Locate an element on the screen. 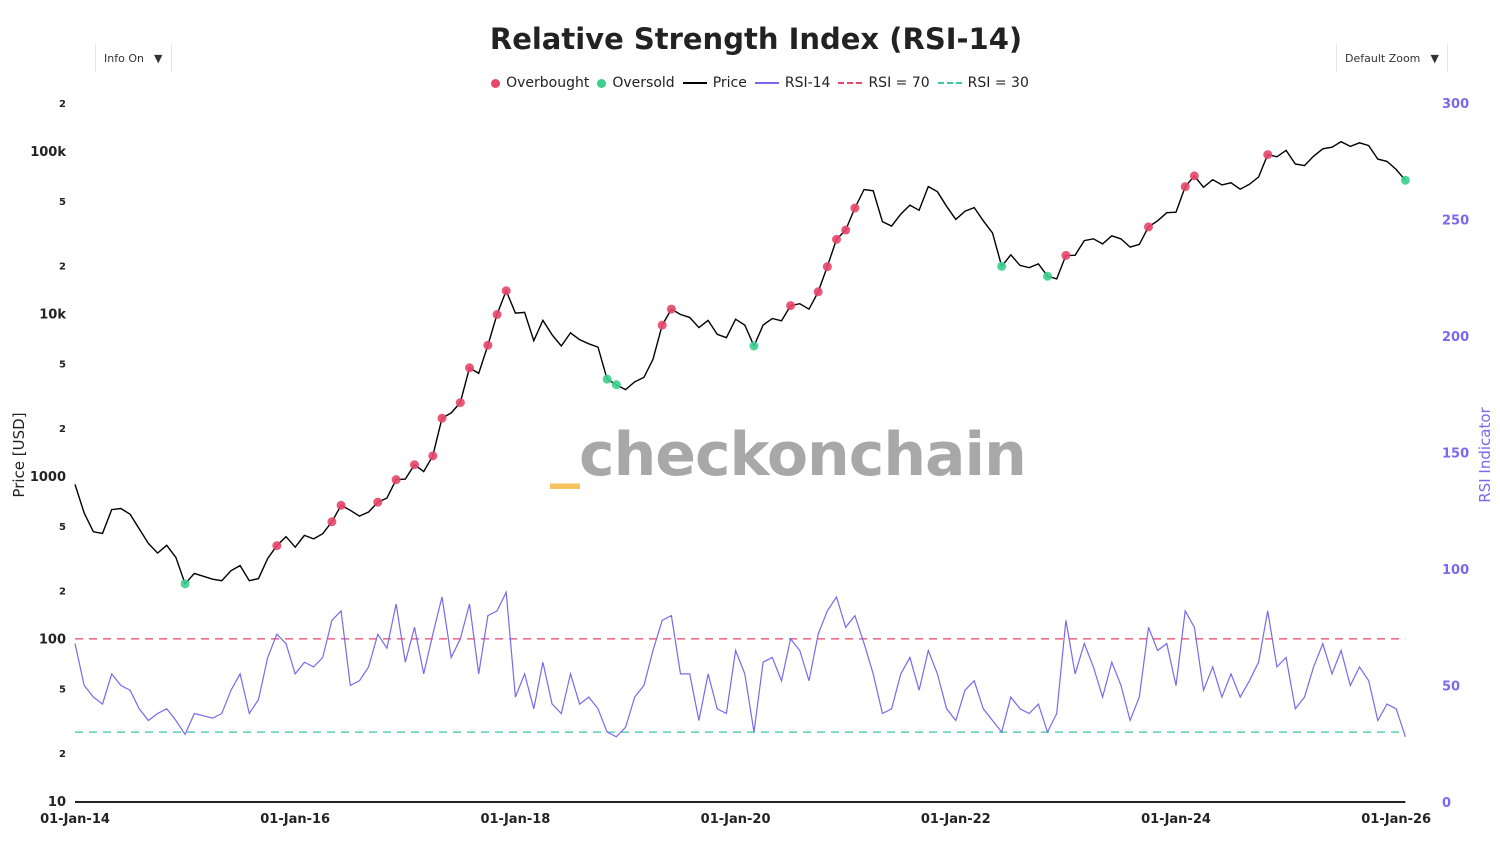 Image resolution: width=1500 pixels, height=861 pixels. y2-tick-label: 300 is located at coordinates (1455, 104).